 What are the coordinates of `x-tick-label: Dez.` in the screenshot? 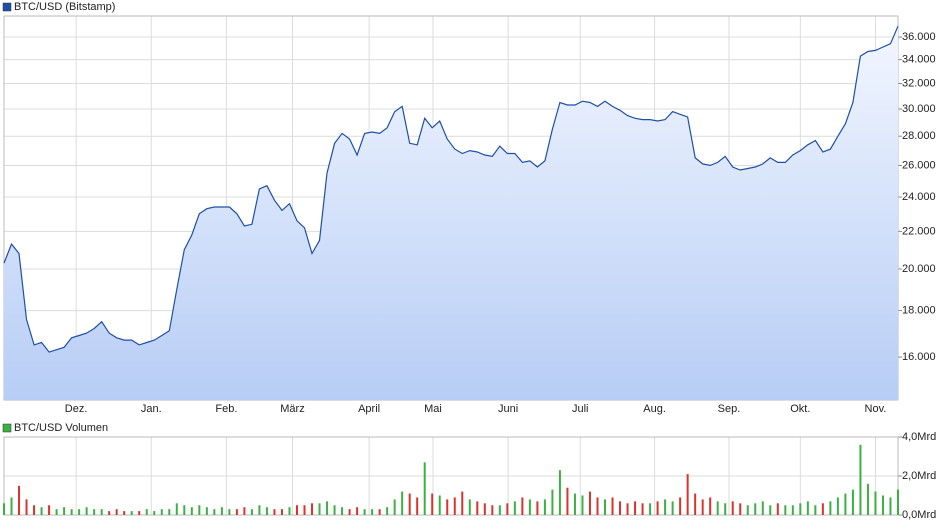 It's located at (76, 409).